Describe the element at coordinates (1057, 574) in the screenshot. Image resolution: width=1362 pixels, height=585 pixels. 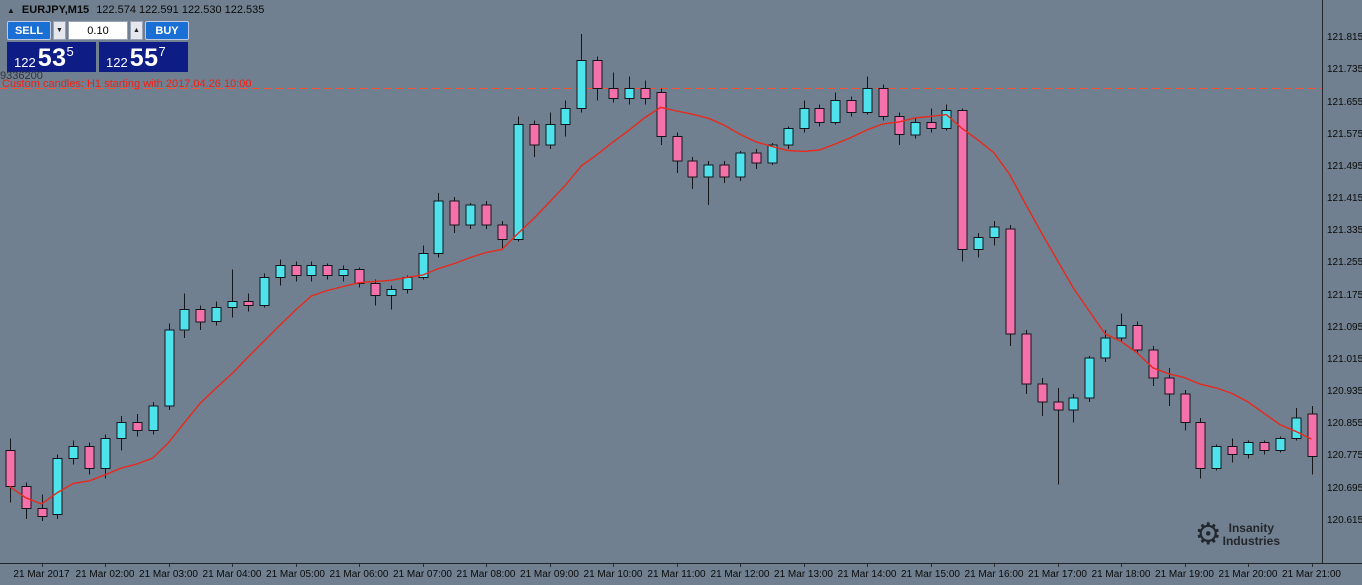
I see `time-axis-label: 21 Mar 17:00` at that location.